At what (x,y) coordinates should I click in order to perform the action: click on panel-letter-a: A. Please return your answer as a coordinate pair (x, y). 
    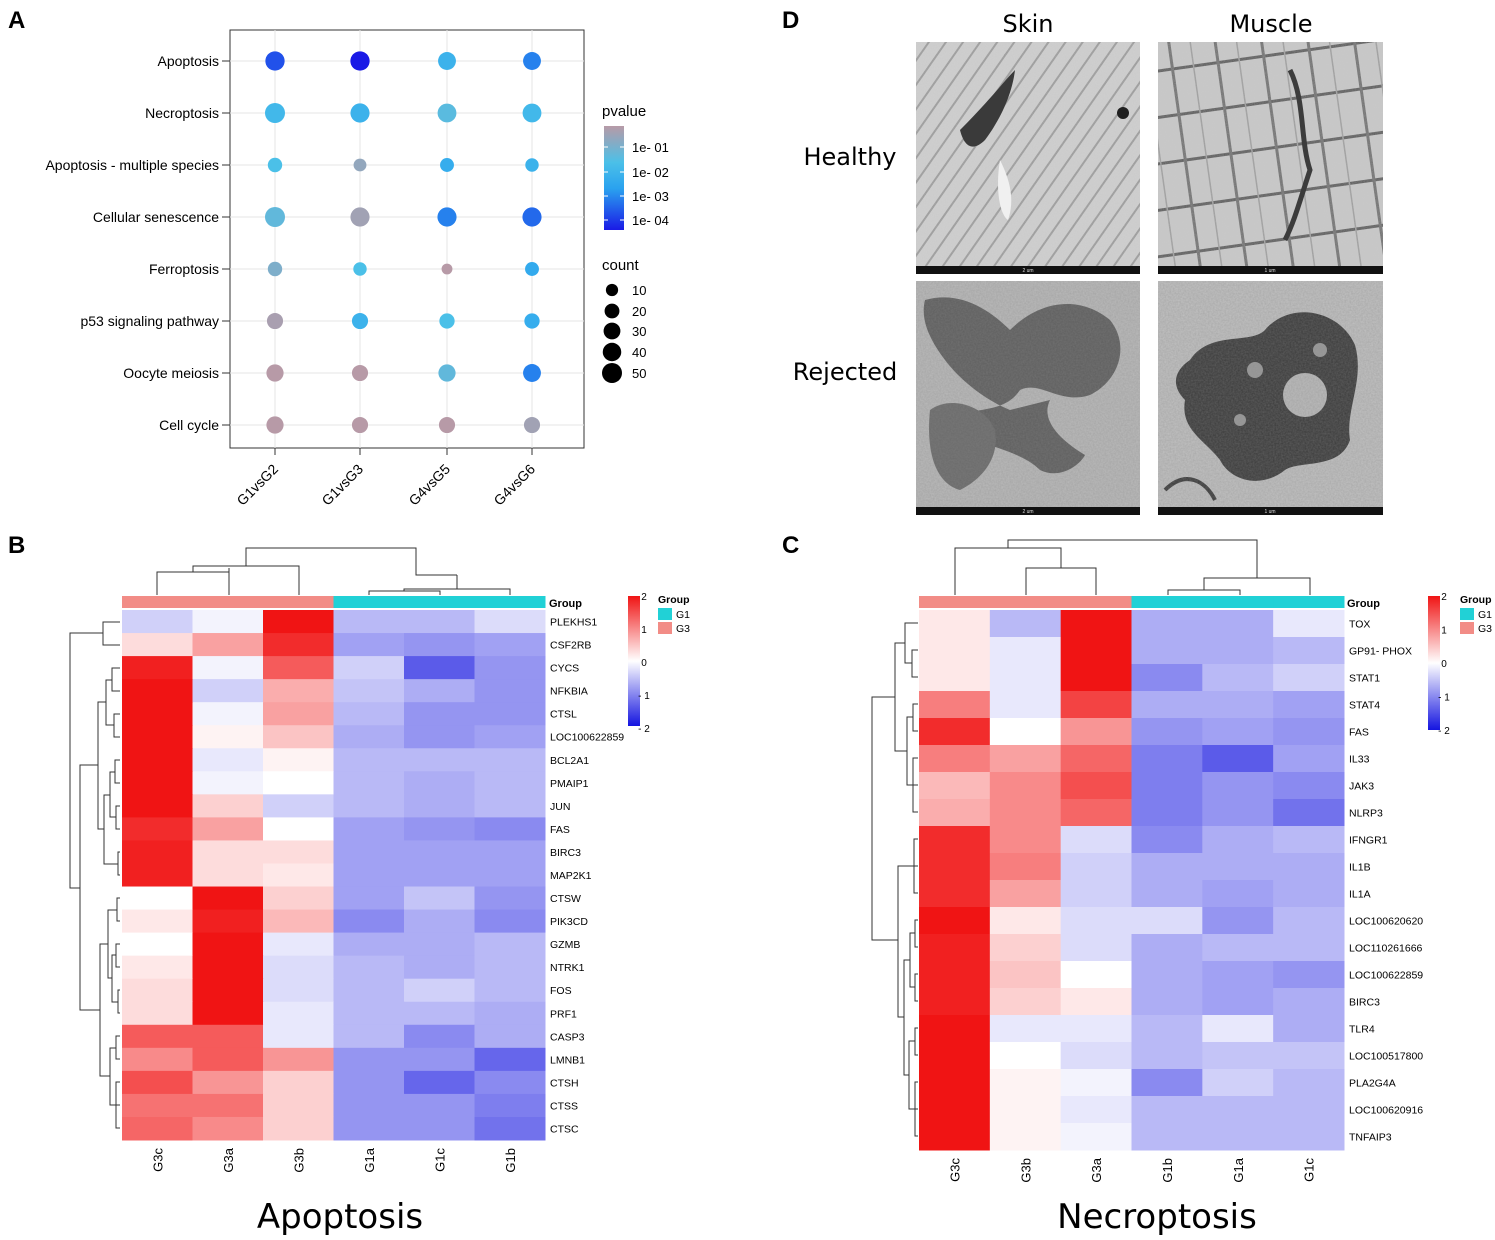
    Looking at the image, I should click on (16, 20).